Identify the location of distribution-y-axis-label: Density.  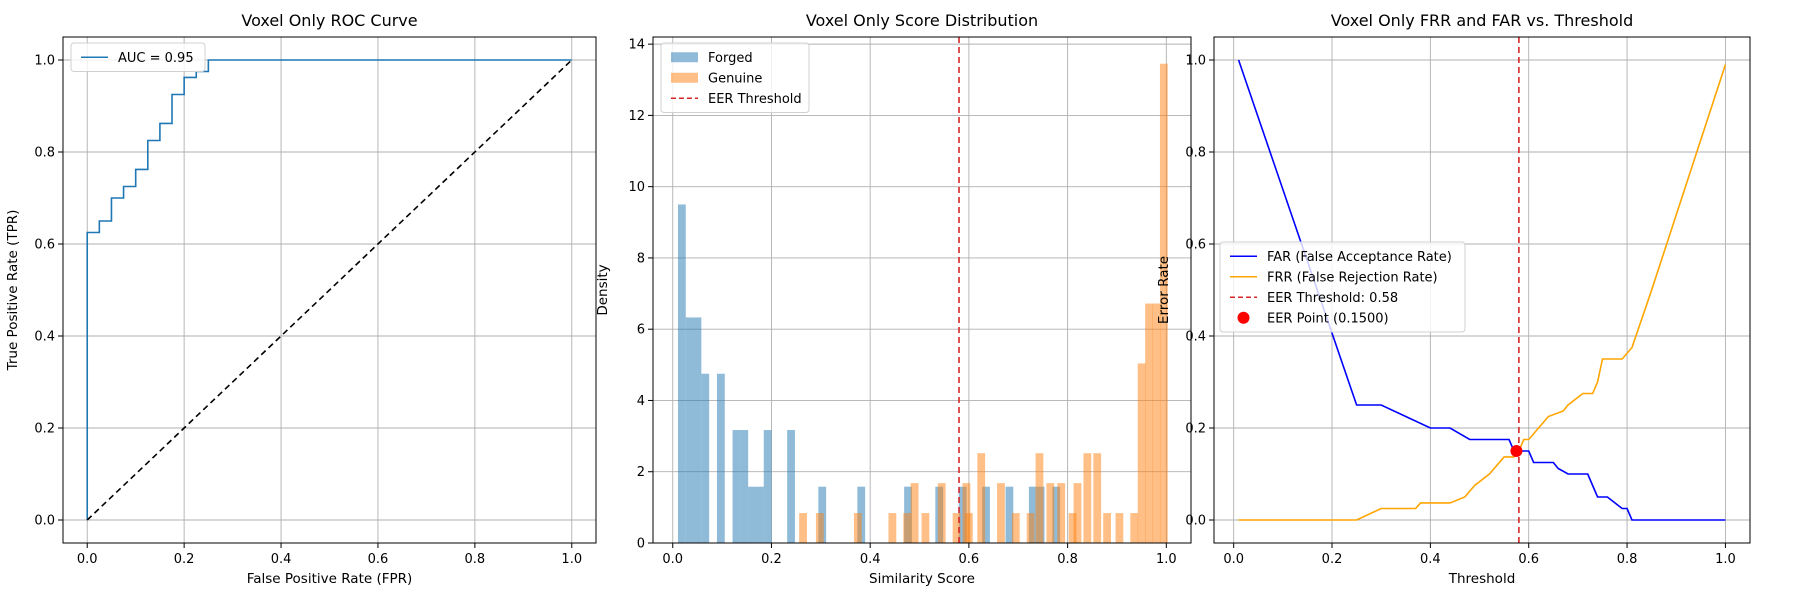
(603, 289).